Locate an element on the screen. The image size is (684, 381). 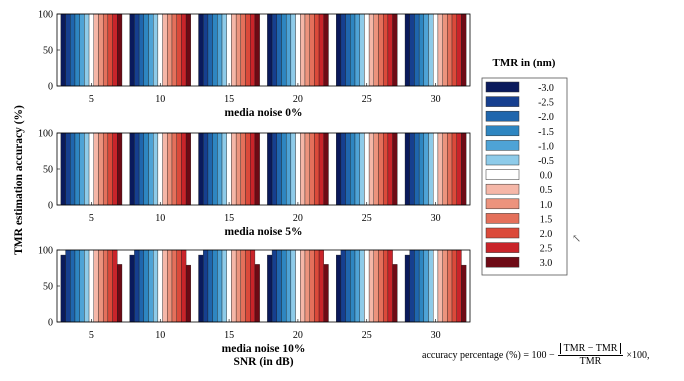
bar-25--2.5 is located at coordinates (343, 169).